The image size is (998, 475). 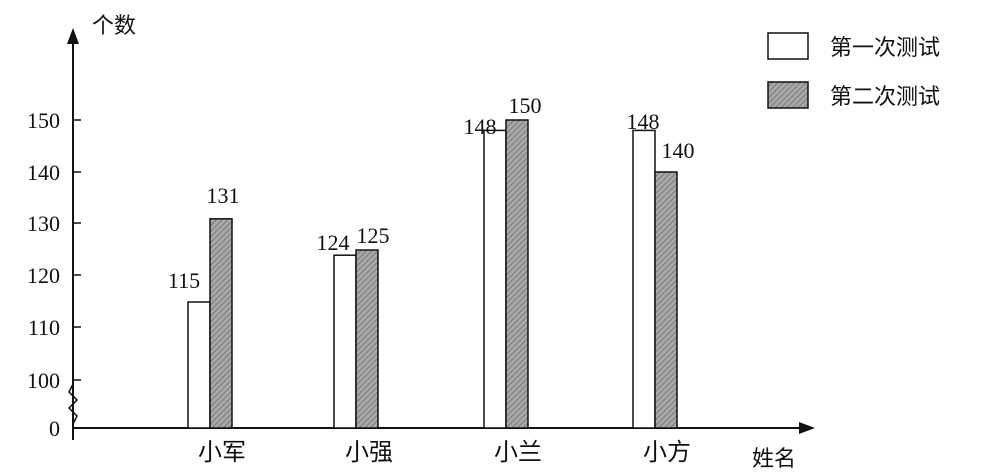 What do you see at coordinates (853, 71) in the screenshot?
I see `legend: 第一次测试 第二次测试` at bounding box center [853, 71].